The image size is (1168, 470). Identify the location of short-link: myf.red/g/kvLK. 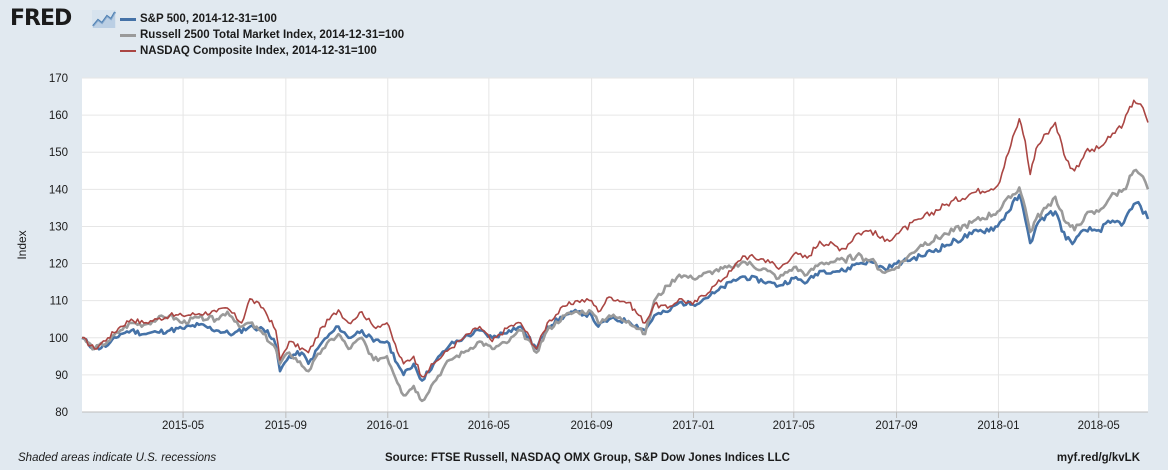
(1098, 458).